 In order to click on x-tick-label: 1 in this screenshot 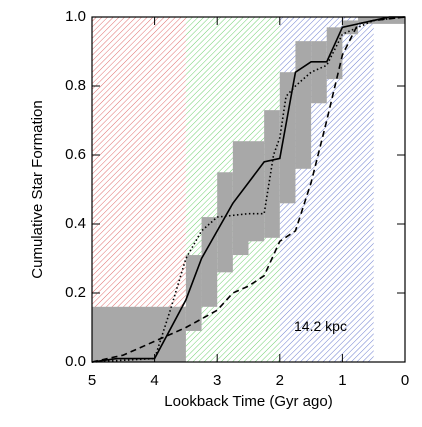, I will do `click(342, 380)`.